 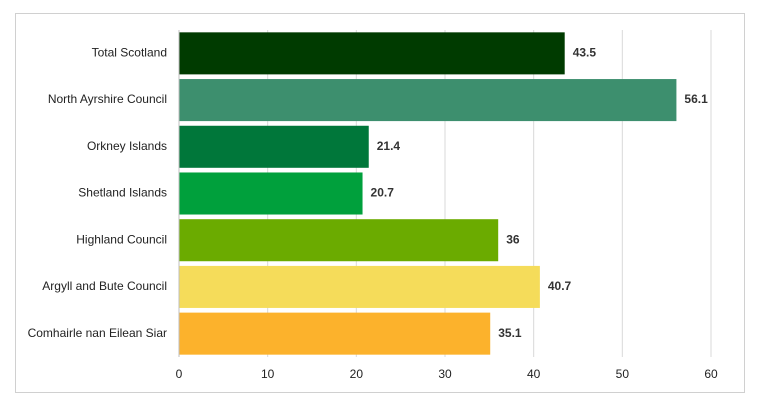 I want to click on y-tick-label: Orkney Islands, so click(x=127, y=146).